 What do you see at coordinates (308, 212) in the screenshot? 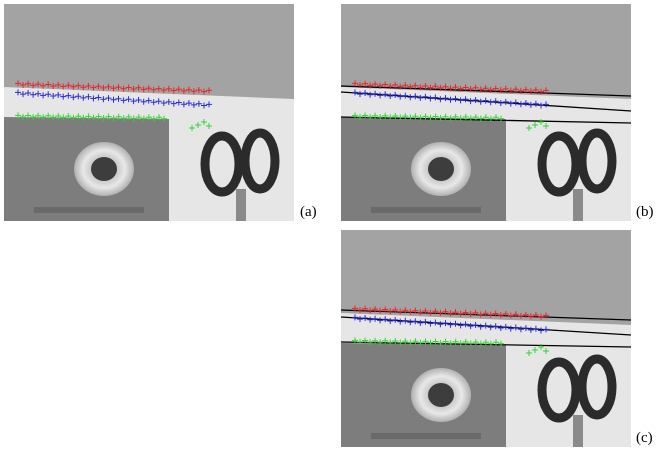
I see `panel-label-a: (a)` at bounding box center [308, 212].